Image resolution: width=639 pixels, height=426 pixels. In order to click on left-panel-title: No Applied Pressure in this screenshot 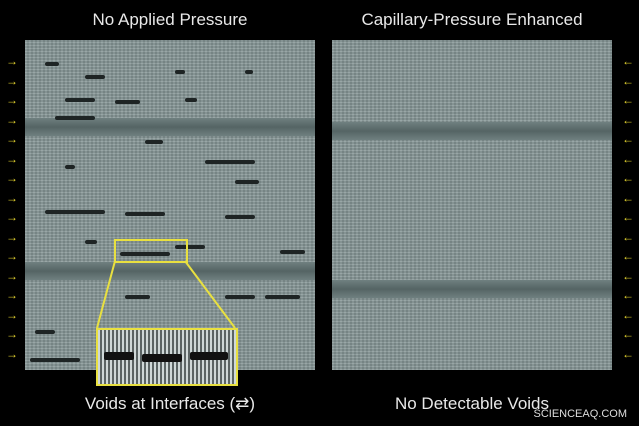, I will do `click(170, 19)`.